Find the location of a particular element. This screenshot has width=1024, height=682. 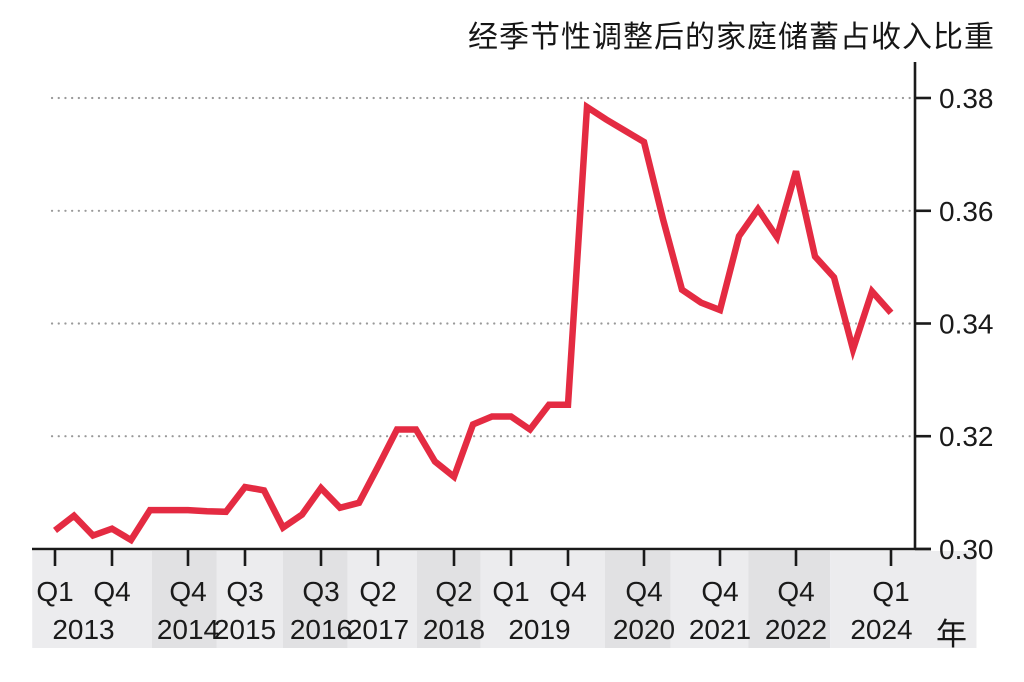

x-axis-unit-label: 年 is located at coordinates (951, 634).